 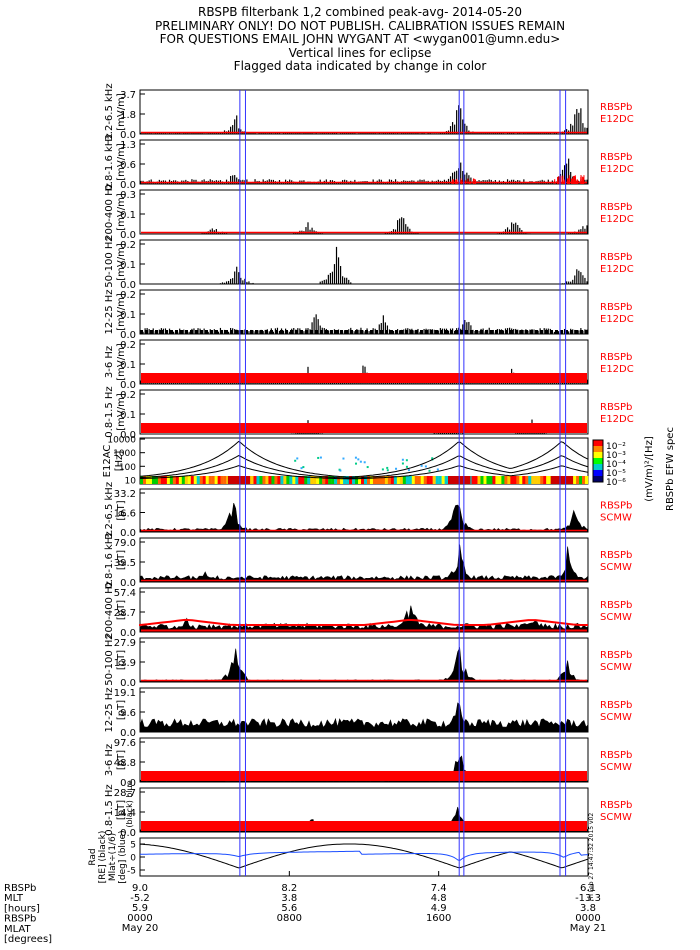 I want to click on panel-units-label: [pT], so click(x=121, y=660).